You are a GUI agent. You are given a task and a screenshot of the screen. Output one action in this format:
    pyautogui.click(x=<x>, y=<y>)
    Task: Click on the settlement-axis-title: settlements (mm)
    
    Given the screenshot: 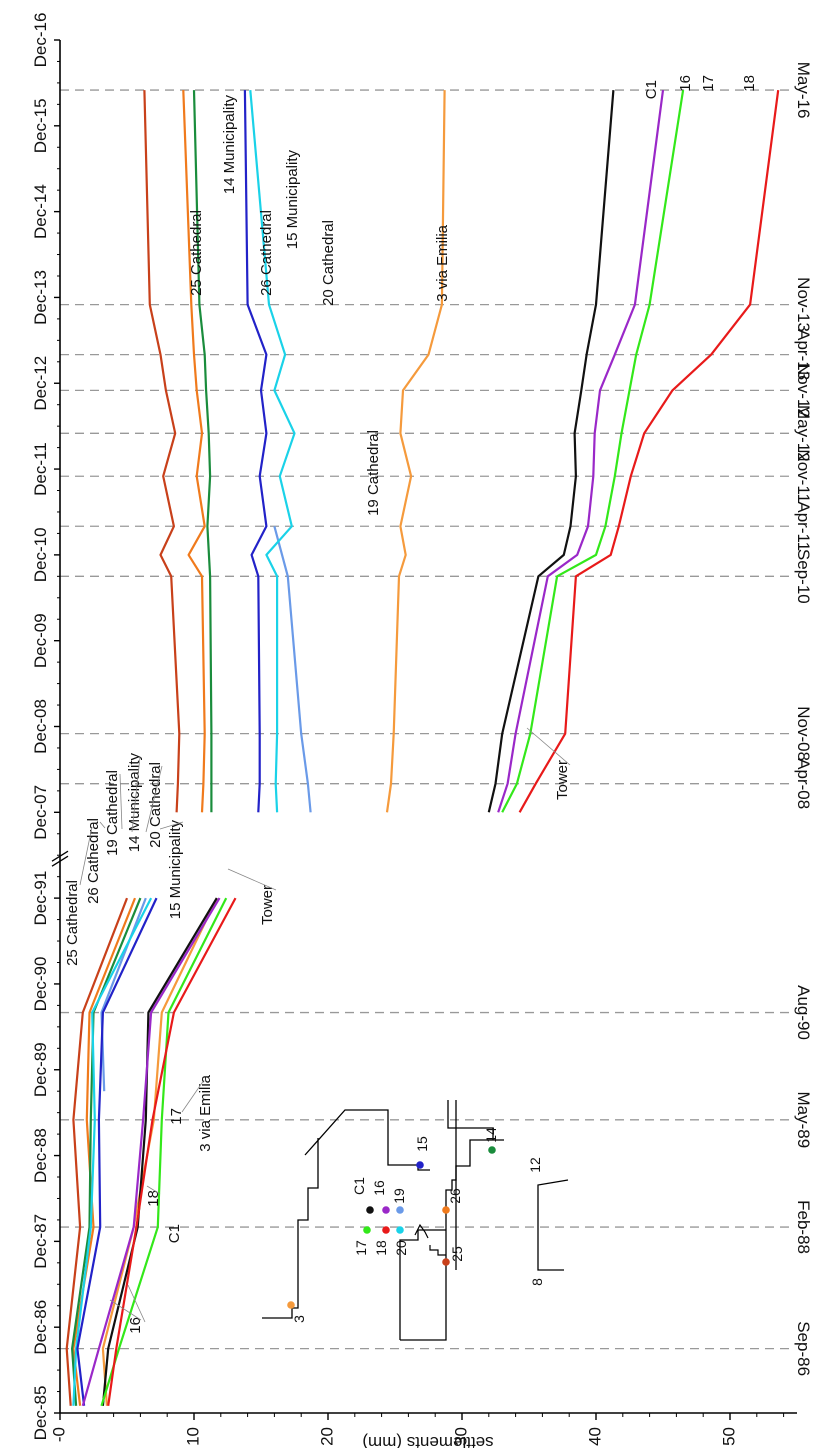 What is the action you would take?
    pyautogui.click(x=427, y=1440)
    